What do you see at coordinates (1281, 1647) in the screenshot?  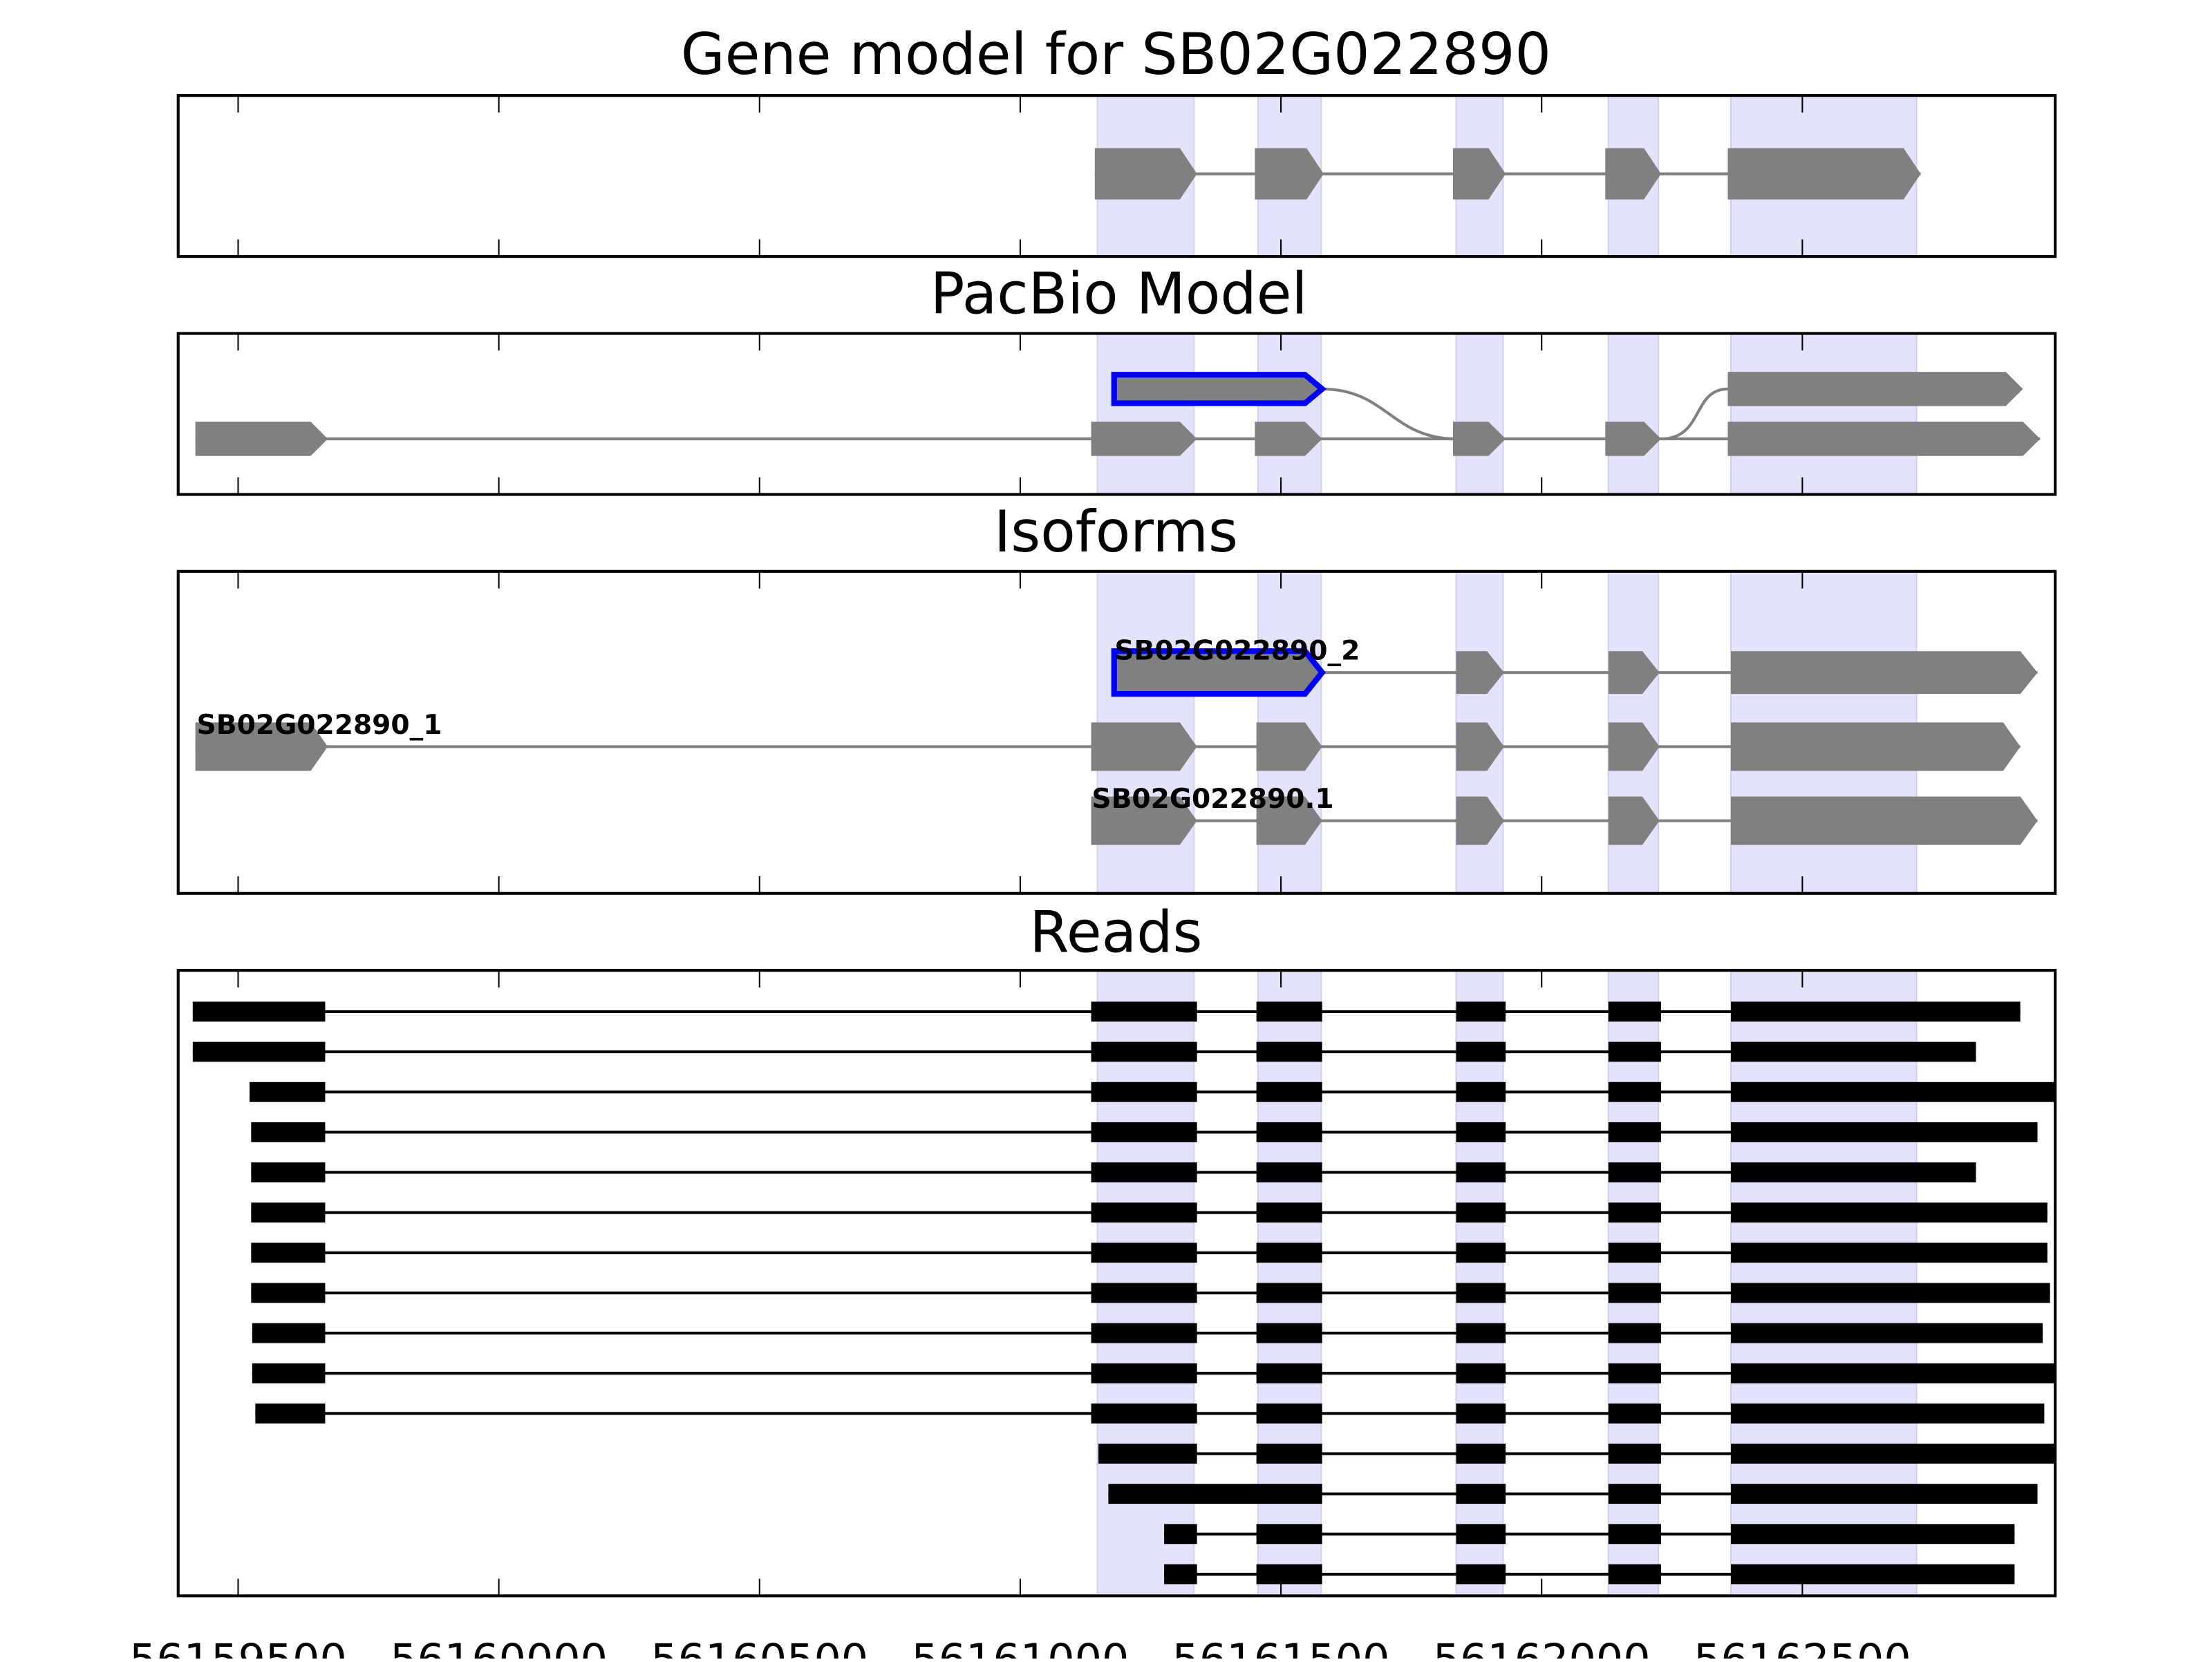 I see `x-tick-label: 56161500` at bounding box center [1281, 1647].